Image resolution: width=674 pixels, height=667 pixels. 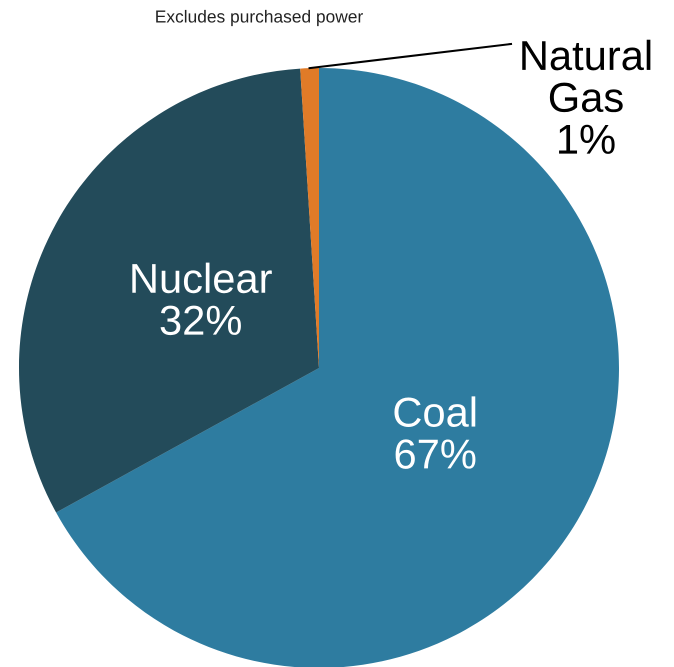 What do you see at coordinates (200, 321) in the screenshot?
I see `data-label: 32%` at bounding box center [200, 321].